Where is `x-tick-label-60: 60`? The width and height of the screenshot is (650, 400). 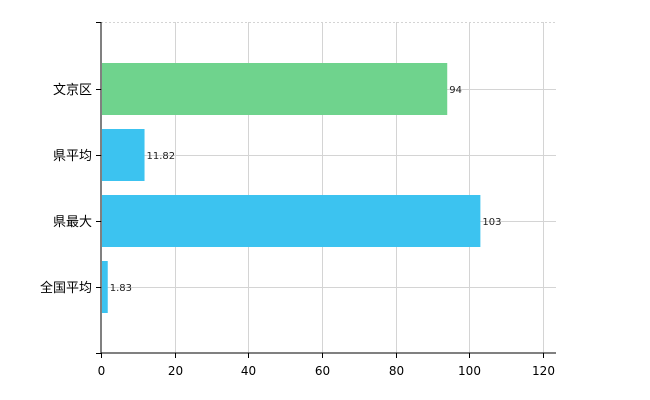 x-tick-label-60: 60 is located at coordinates (322, 371).